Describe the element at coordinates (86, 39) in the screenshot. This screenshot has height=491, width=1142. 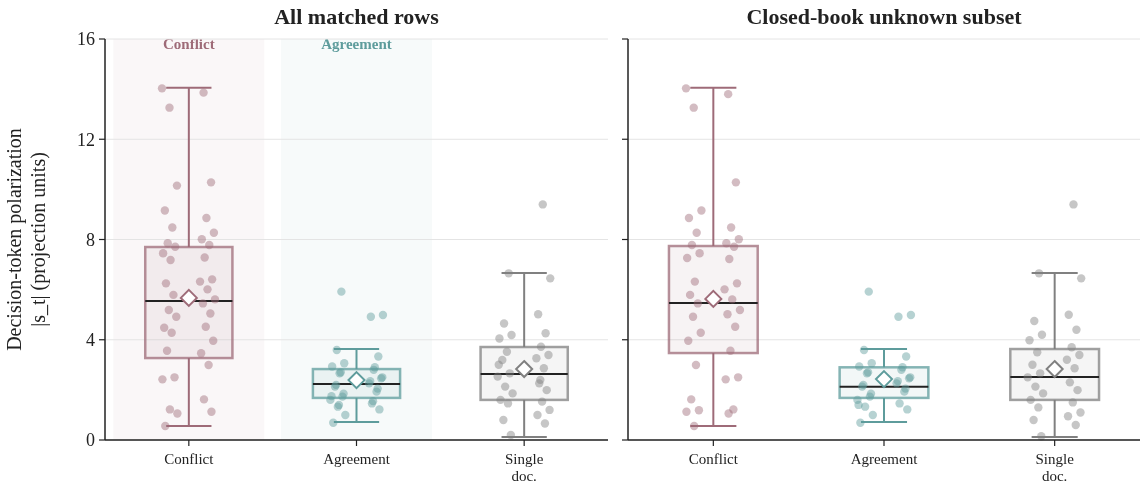
I see `y-tick-label: 16` at that location.